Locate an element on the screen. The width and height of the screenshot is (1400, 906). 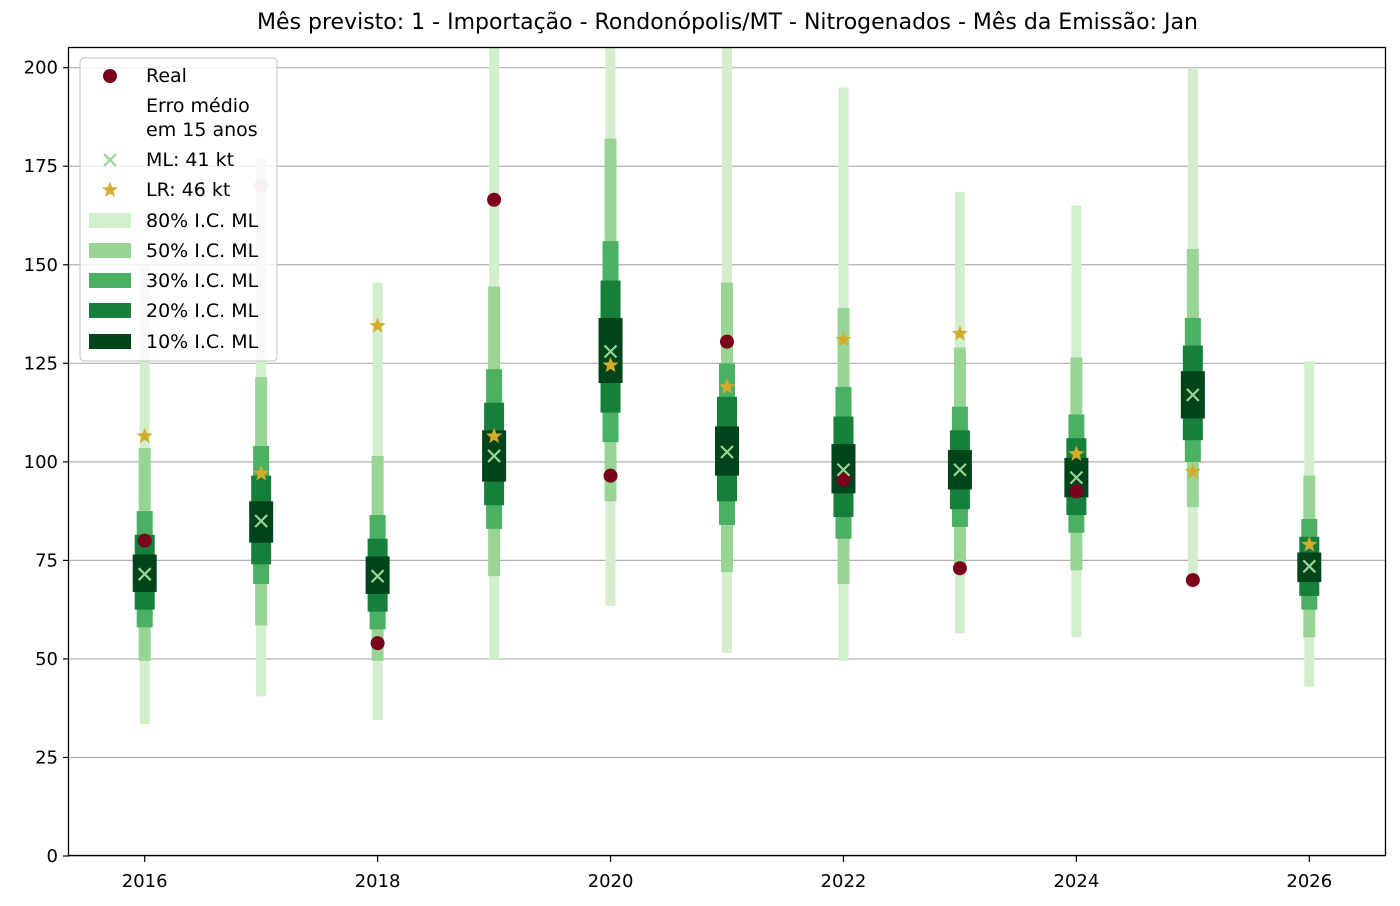
legend-ci80-label: 80% I.C. ML is located at coordinates (202, 221).